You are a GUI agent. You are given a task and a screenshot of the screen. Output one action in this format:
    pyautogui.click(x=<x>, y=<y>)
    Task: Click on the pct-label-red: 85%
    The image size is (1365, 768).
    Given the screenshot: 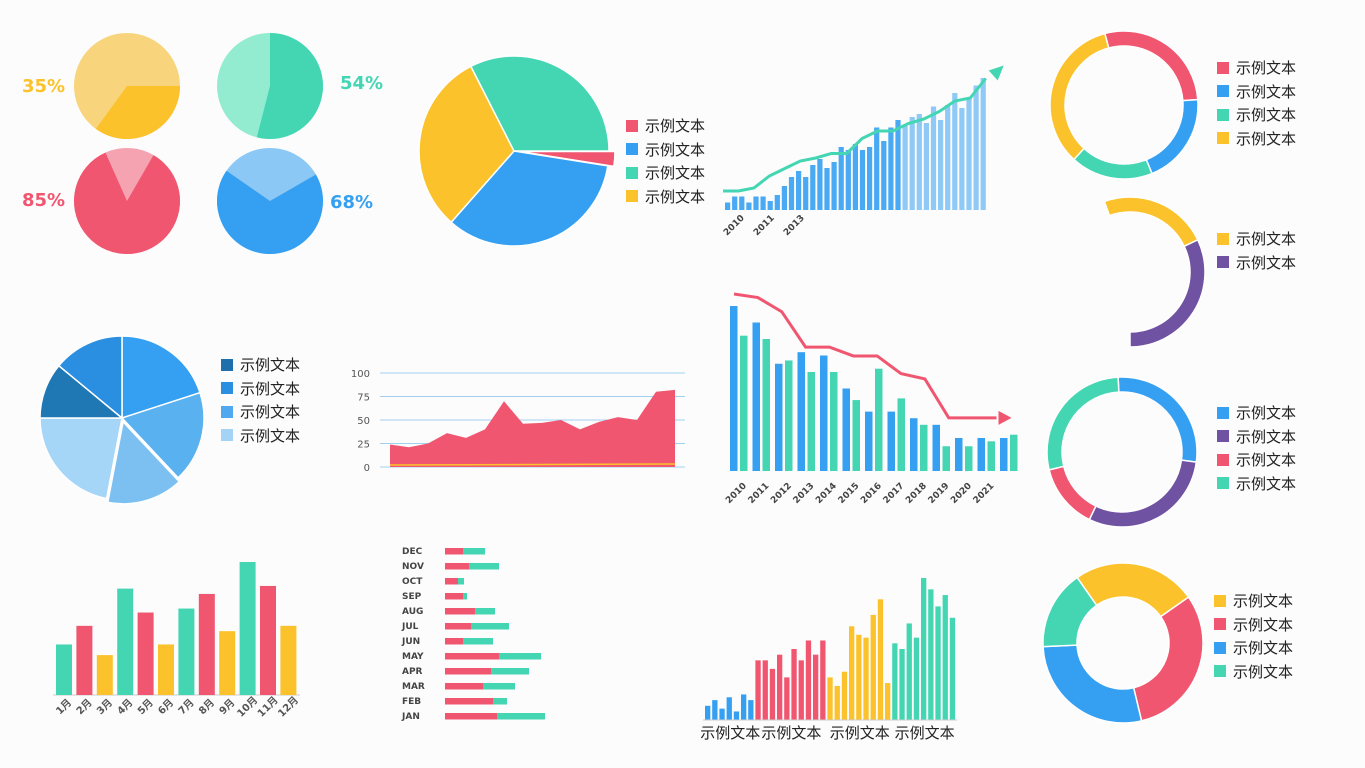 What is the action you would take?
    pyautogui.click(x=44, y=200)
    